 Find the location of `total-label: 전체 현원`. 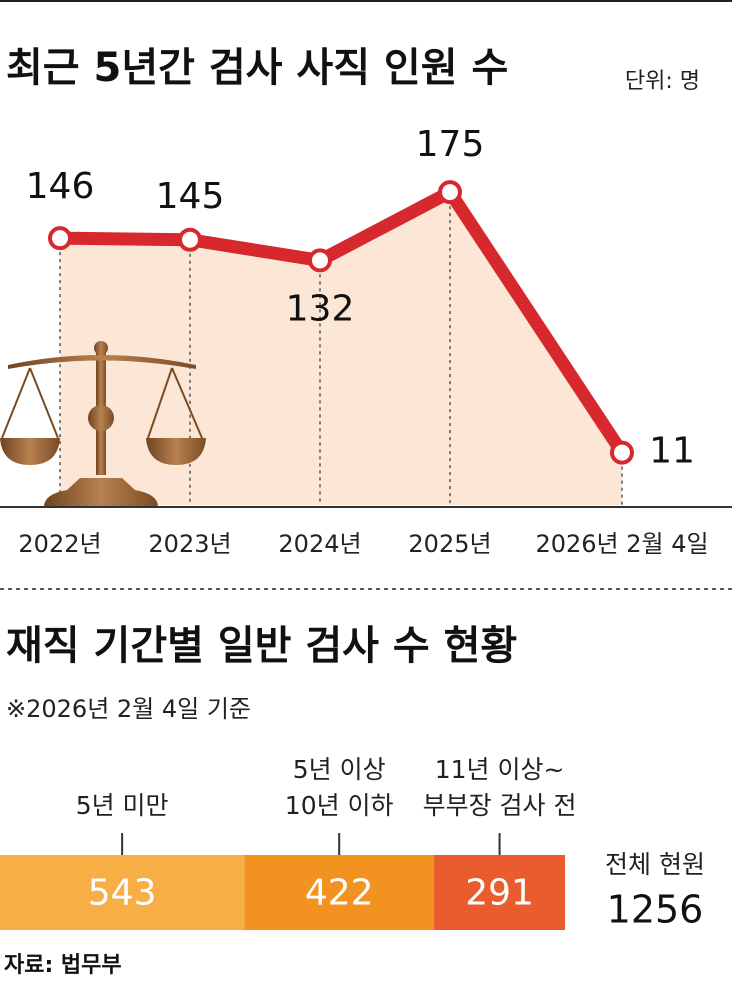

total-label: 전체 현원 is located at coordinates (655, 864).